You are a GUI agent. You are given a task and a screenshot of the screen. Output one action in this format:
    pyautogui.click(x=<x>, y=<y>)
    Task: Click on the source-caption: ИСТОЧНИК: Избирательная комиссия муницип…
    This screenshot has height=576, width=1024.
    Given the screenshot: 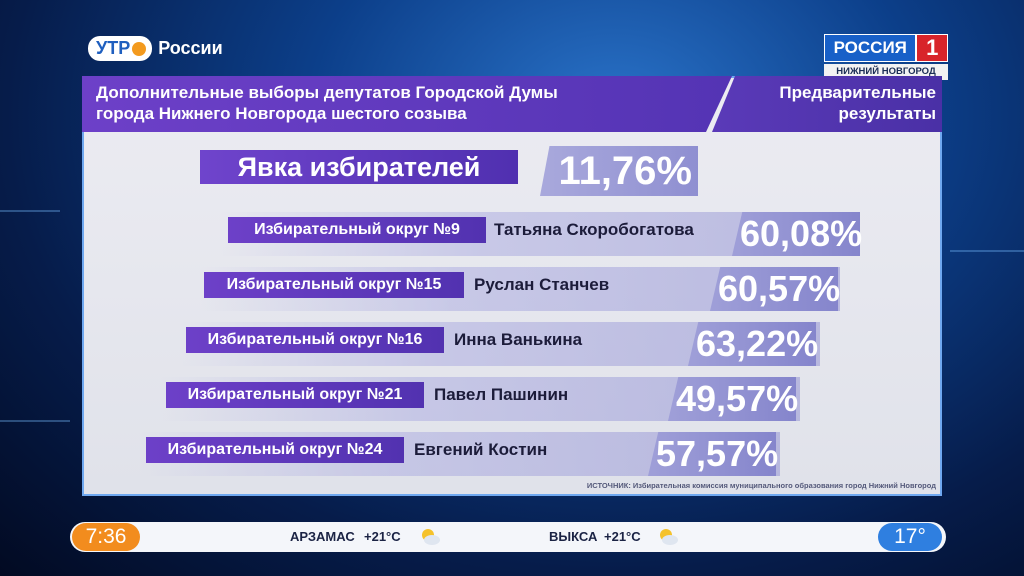 What is the action you would take?
    pyautogui.click(x=761, y=485)
    